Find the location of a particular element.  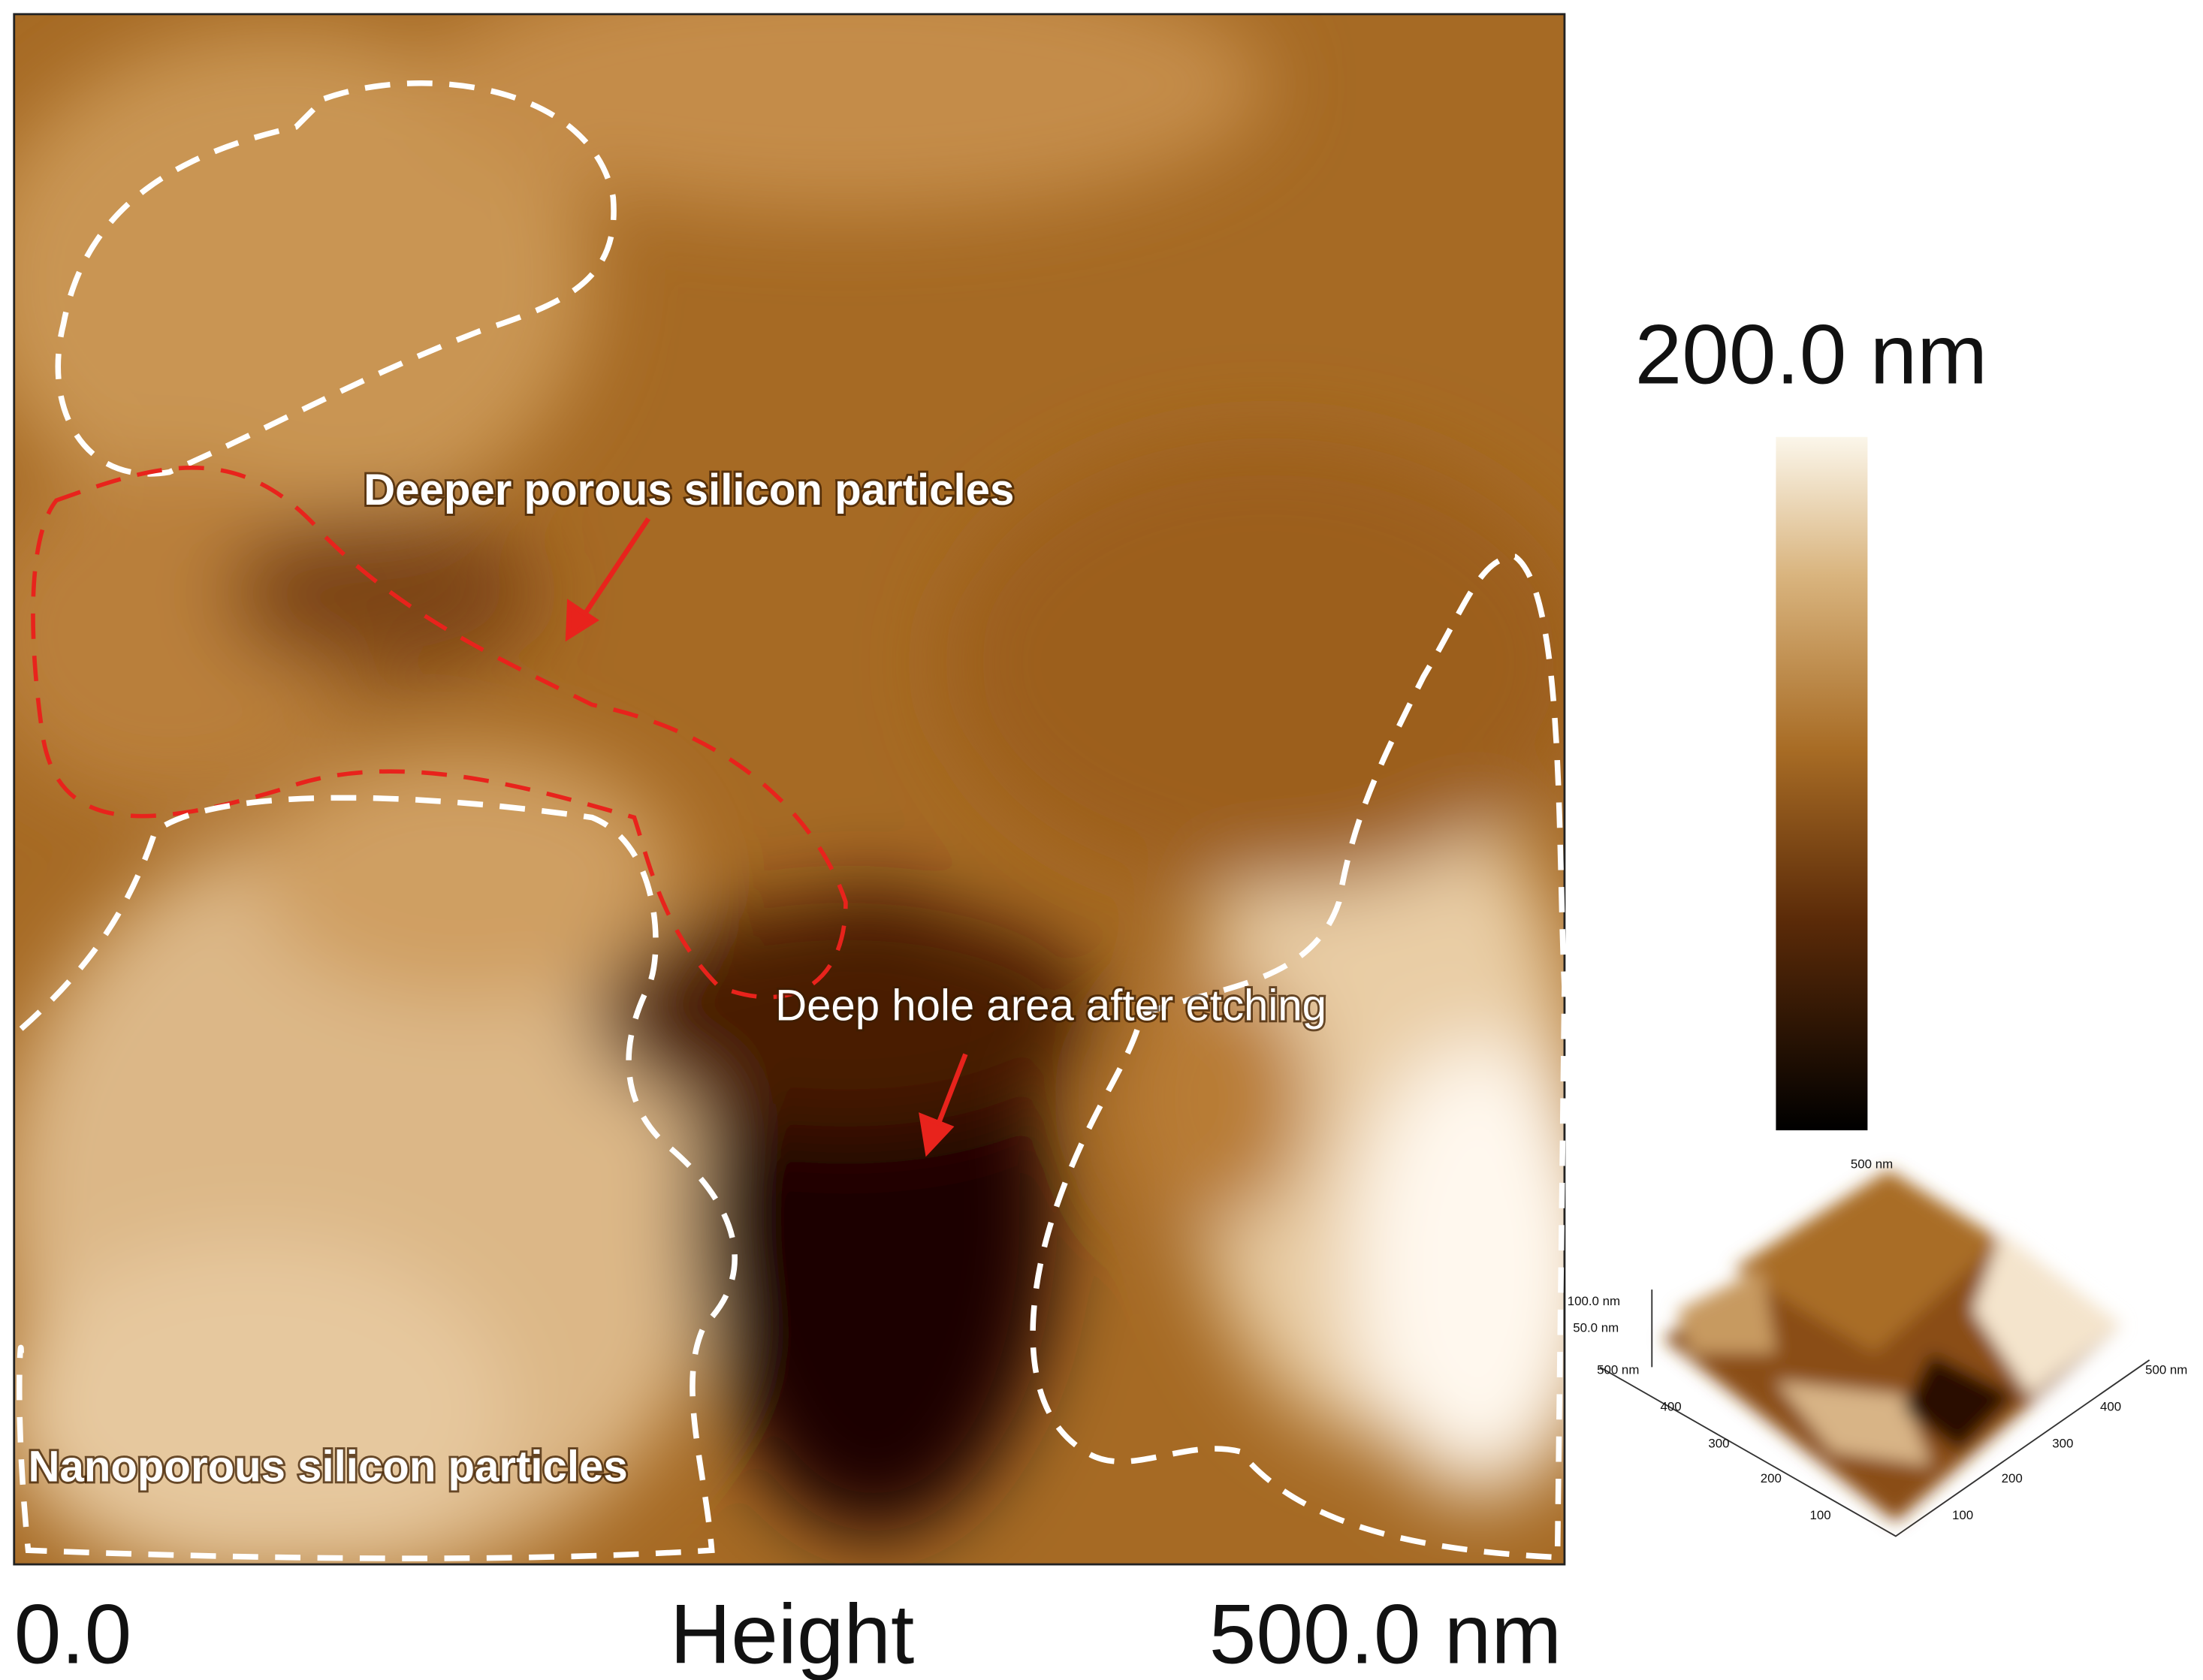

annotation: Deeper porous silicon particles is located at coordinates (689, 490).